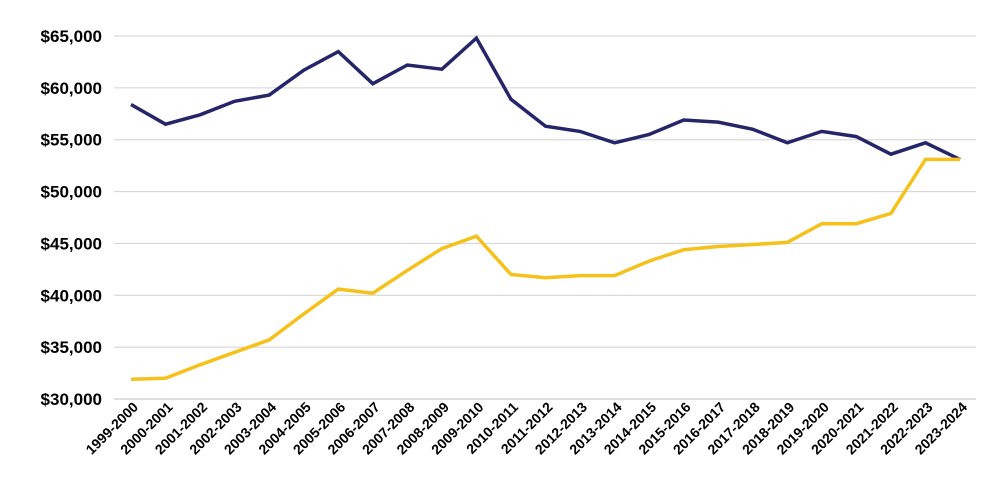  I want to click on y-tick-label: $30,000, so click(71, 399).